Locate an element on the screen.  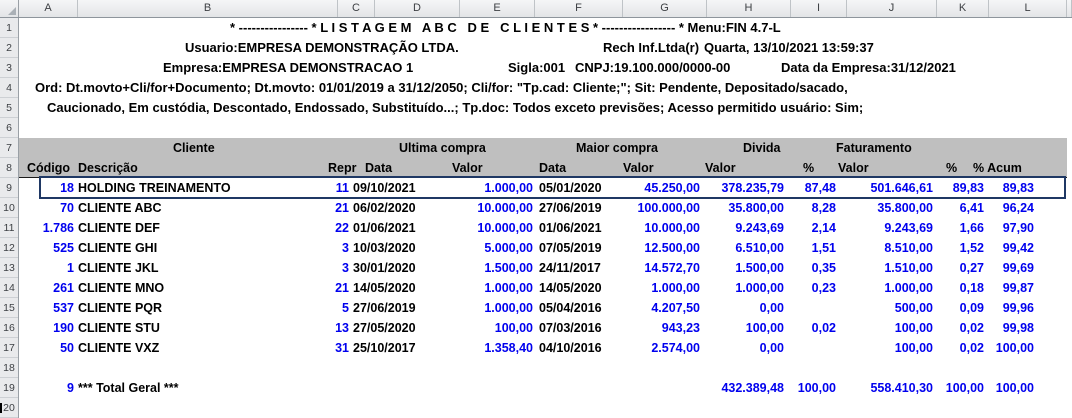
cell-ultima-data: 27/05/2020 is located at coordinates (384, 328).